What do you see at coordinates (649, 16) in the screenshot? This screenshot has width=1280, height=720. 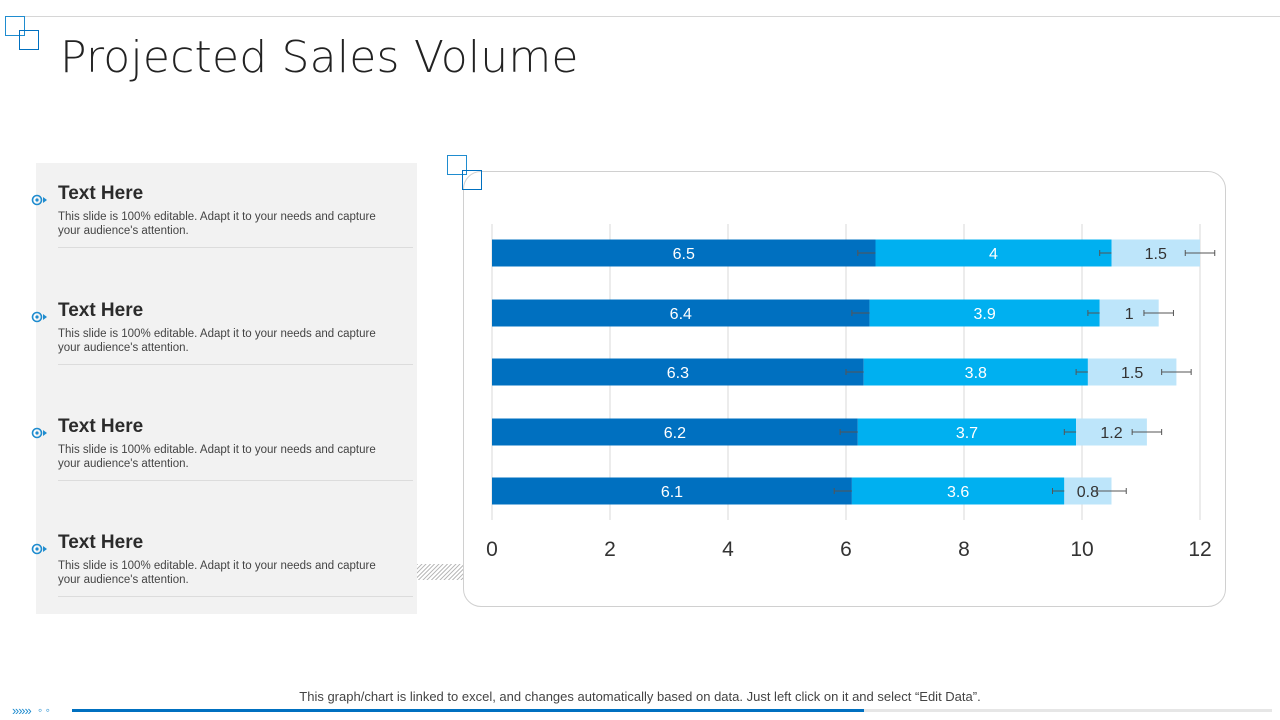 I see `top-rule` at bounding box center [649, 16].